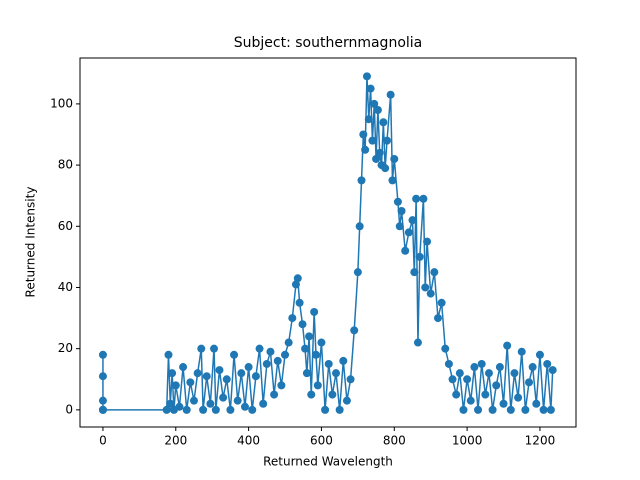 Image resolution: width=640 pixels, height=480 pixels. What do you see at coordinates (65, 165) in the screenshot?
I see `y-tick-label: 80` at bounding box center [65, 165].